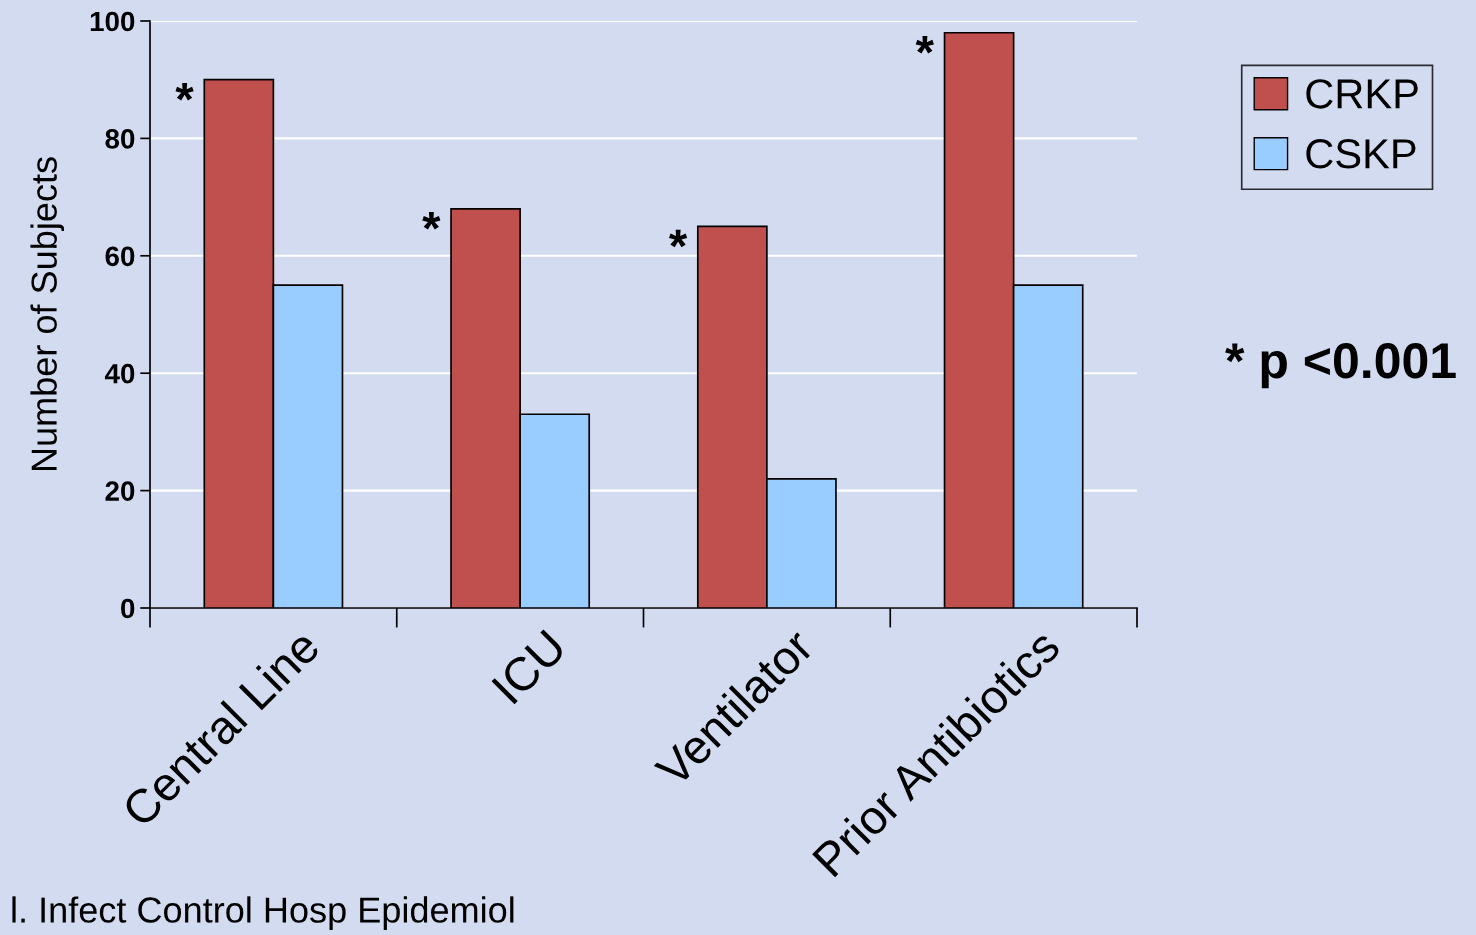 This screenshot has width=1476, height=935. Describe the element at coordinates (120, 139) in the screenshot. I see `y-tick-label: 80` at that location.